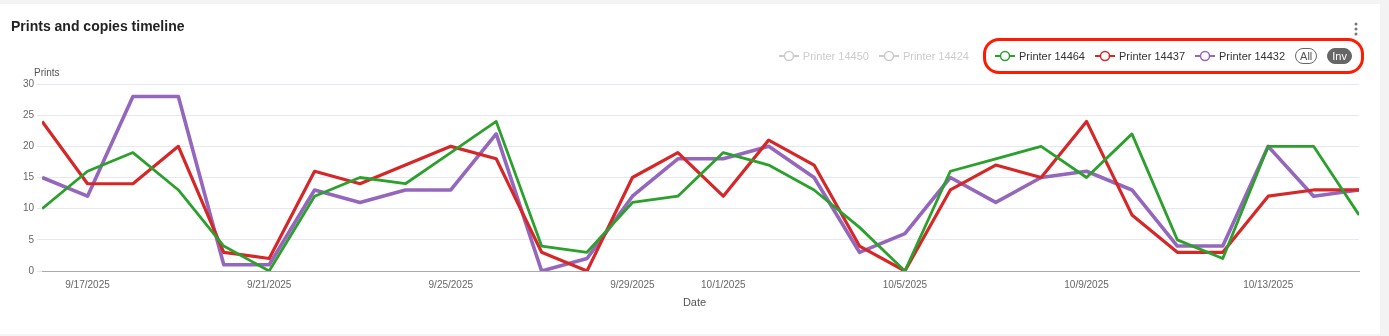 The width and height of the screenshot is (1389, 336). What do you see at coordinates (29, 208) in the screenshot?
I see `y-tick-label: 10` at bounding box center [29, 208].